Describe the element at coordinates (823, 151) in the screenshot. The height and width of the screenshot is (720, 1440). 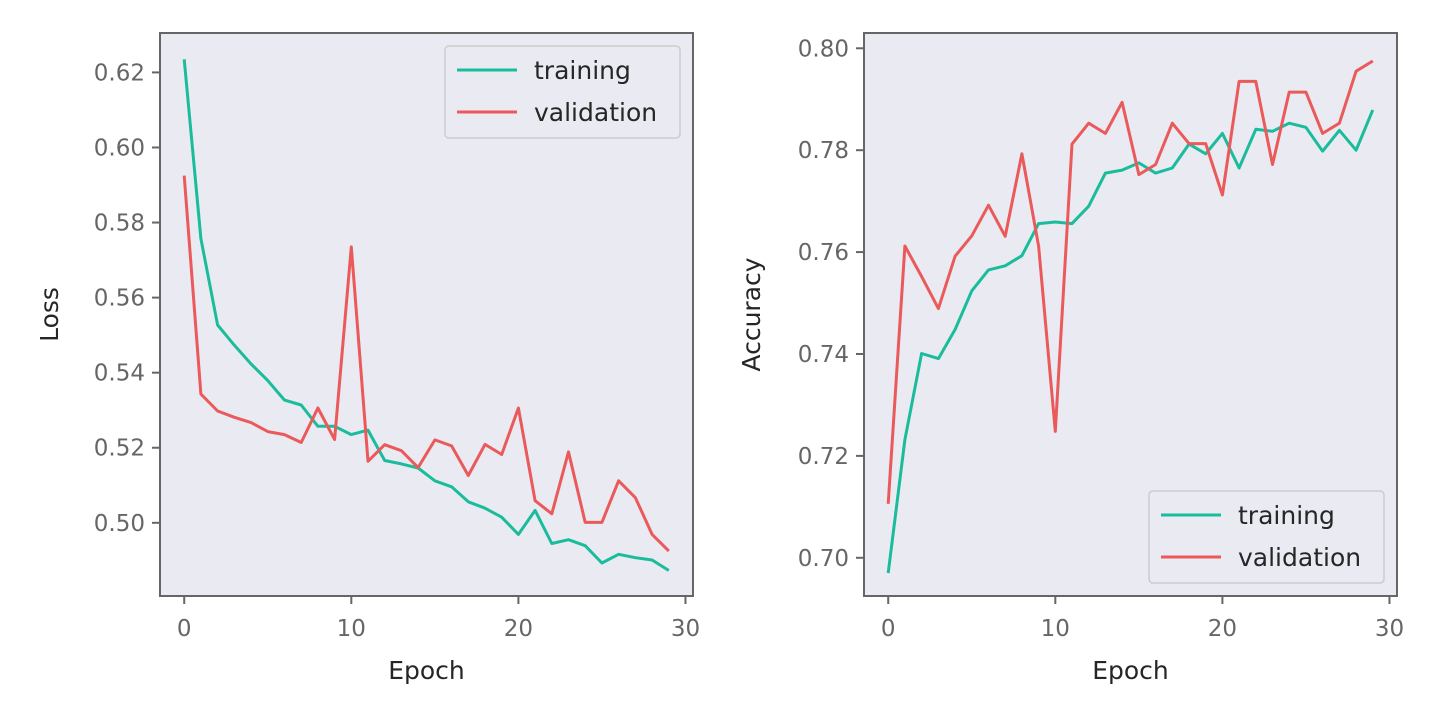
I see `y-tick-label: 0.78` at that location.